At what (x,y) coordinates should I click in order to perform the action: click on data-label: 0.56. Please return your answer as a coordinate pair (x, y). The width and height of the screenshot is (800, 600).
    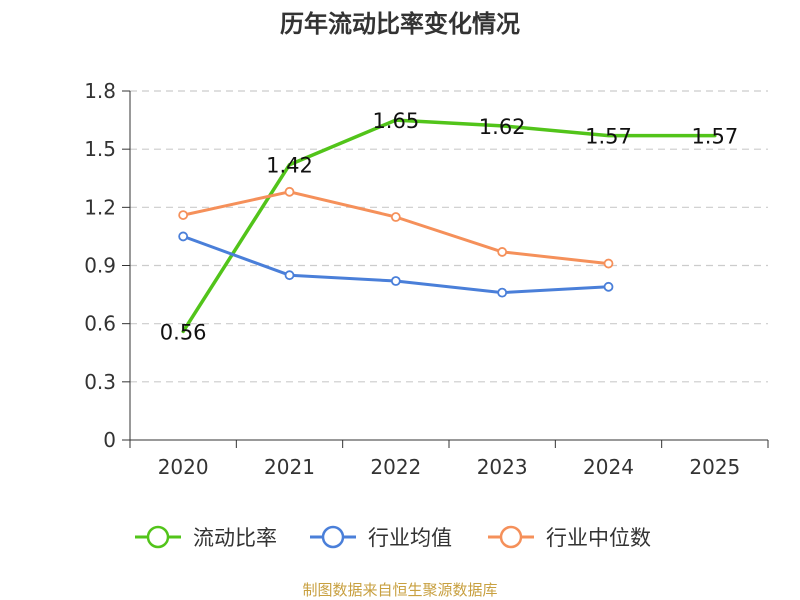
    Looking at the image, I should click on (183, 332).